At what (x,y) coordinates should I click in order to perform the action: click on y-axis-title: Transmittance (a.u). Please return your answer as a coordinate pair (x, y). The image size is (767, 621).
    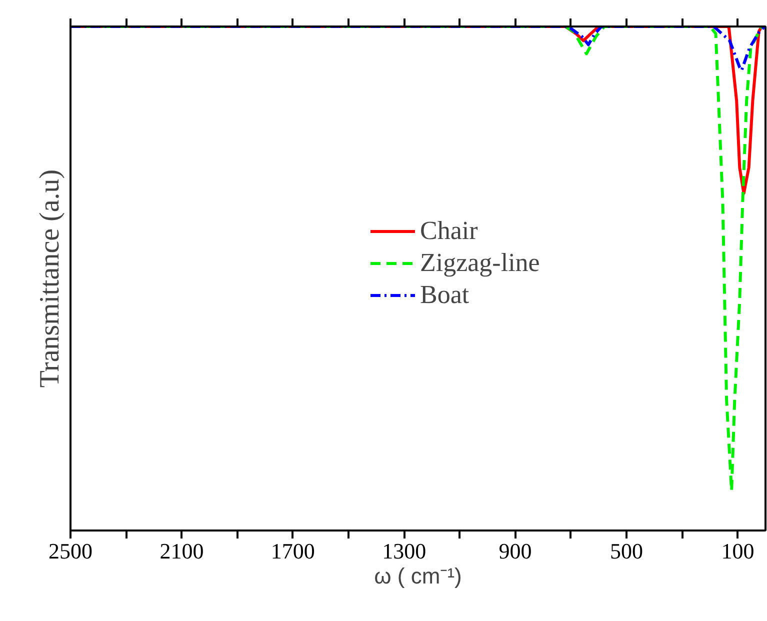
    Looking at the image, I should click on (50, 278).